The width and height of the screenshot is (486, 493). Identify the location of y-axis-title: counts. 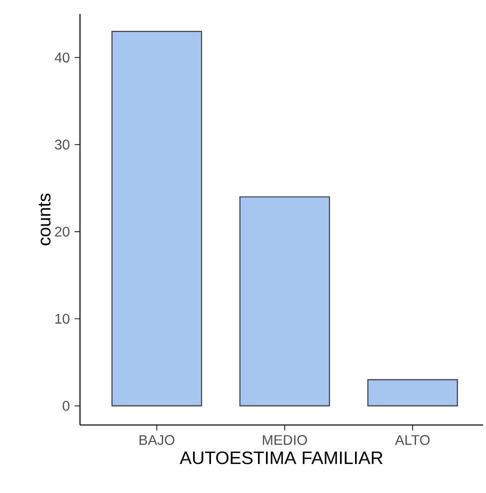
(44, 220).